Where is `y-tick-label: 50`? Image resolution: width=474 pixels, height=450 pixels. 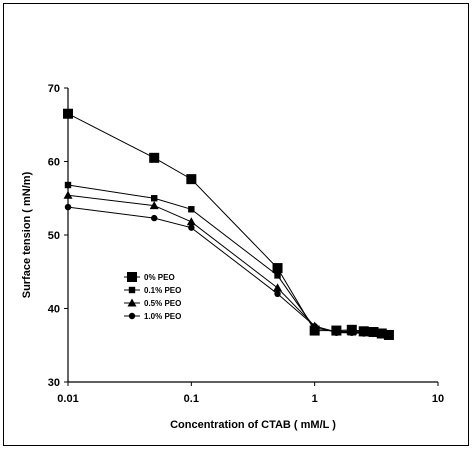 y-tick-label: 50 is located at coordinates (54, 236).